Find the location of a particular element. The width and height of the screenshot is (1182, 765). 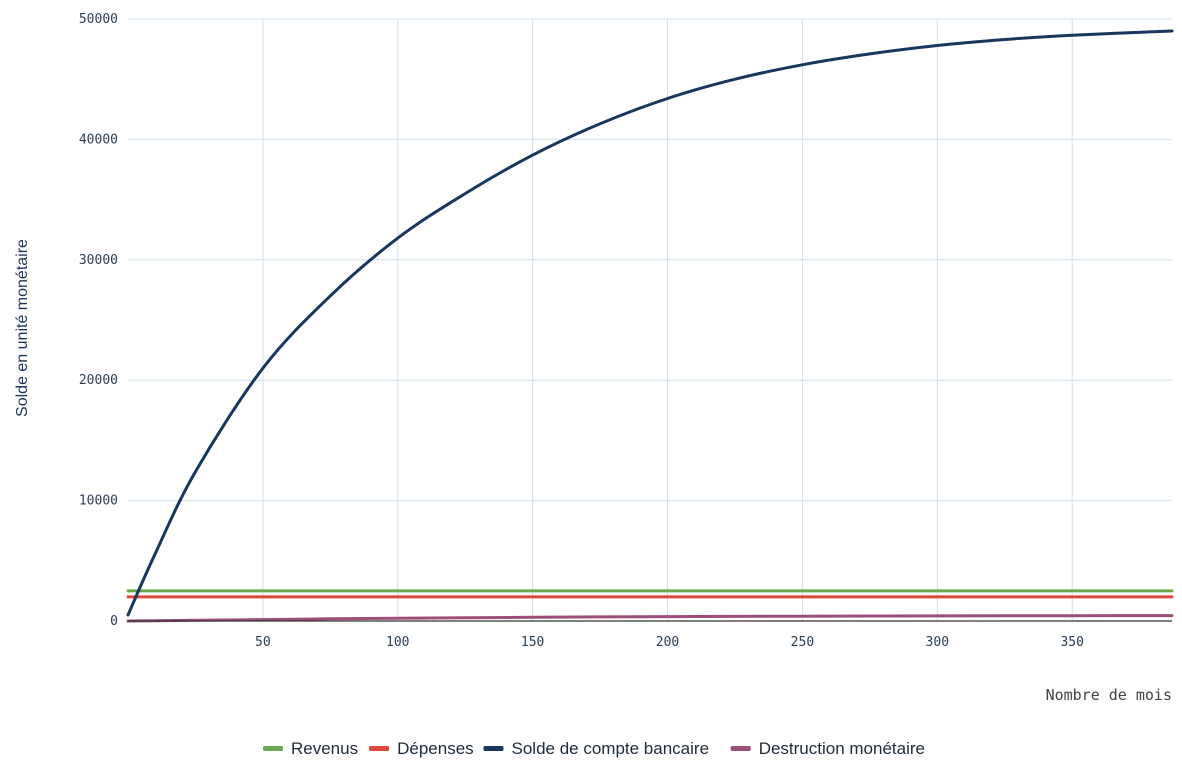

legend-swatch-revenus is located at coordinates (273, 748).